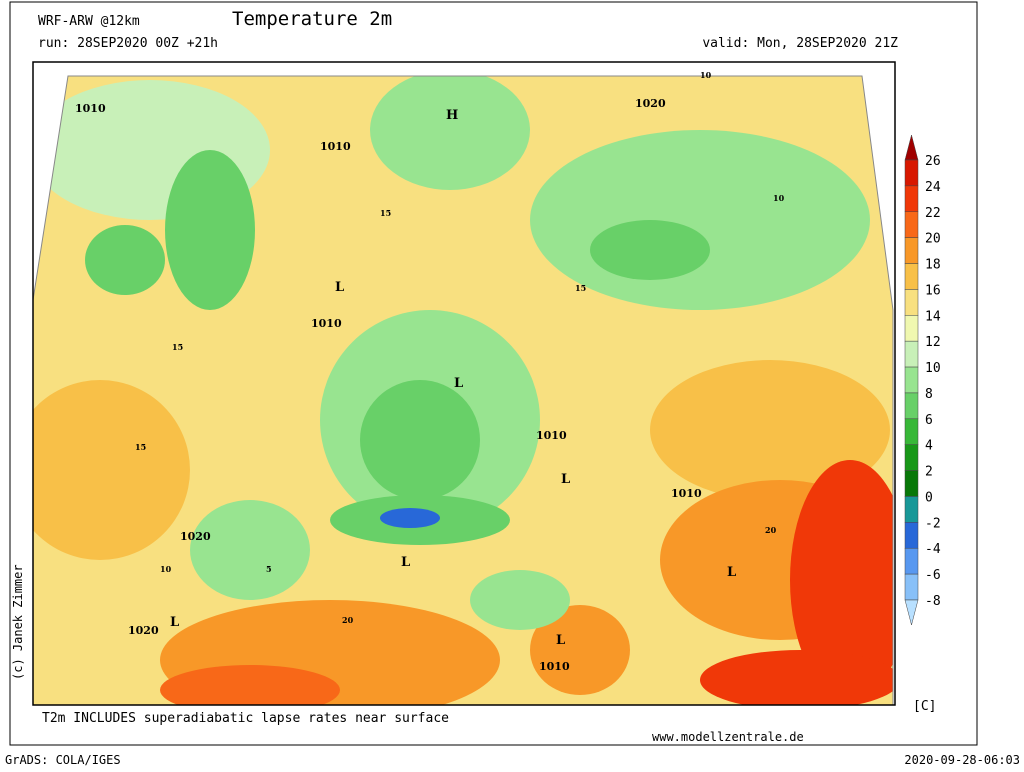 The image size is (1024, 772). What do you see at coordinates (933, 368) in the screenshot?
I see `colorbar-label: 10` at bounding box center [933, 368].